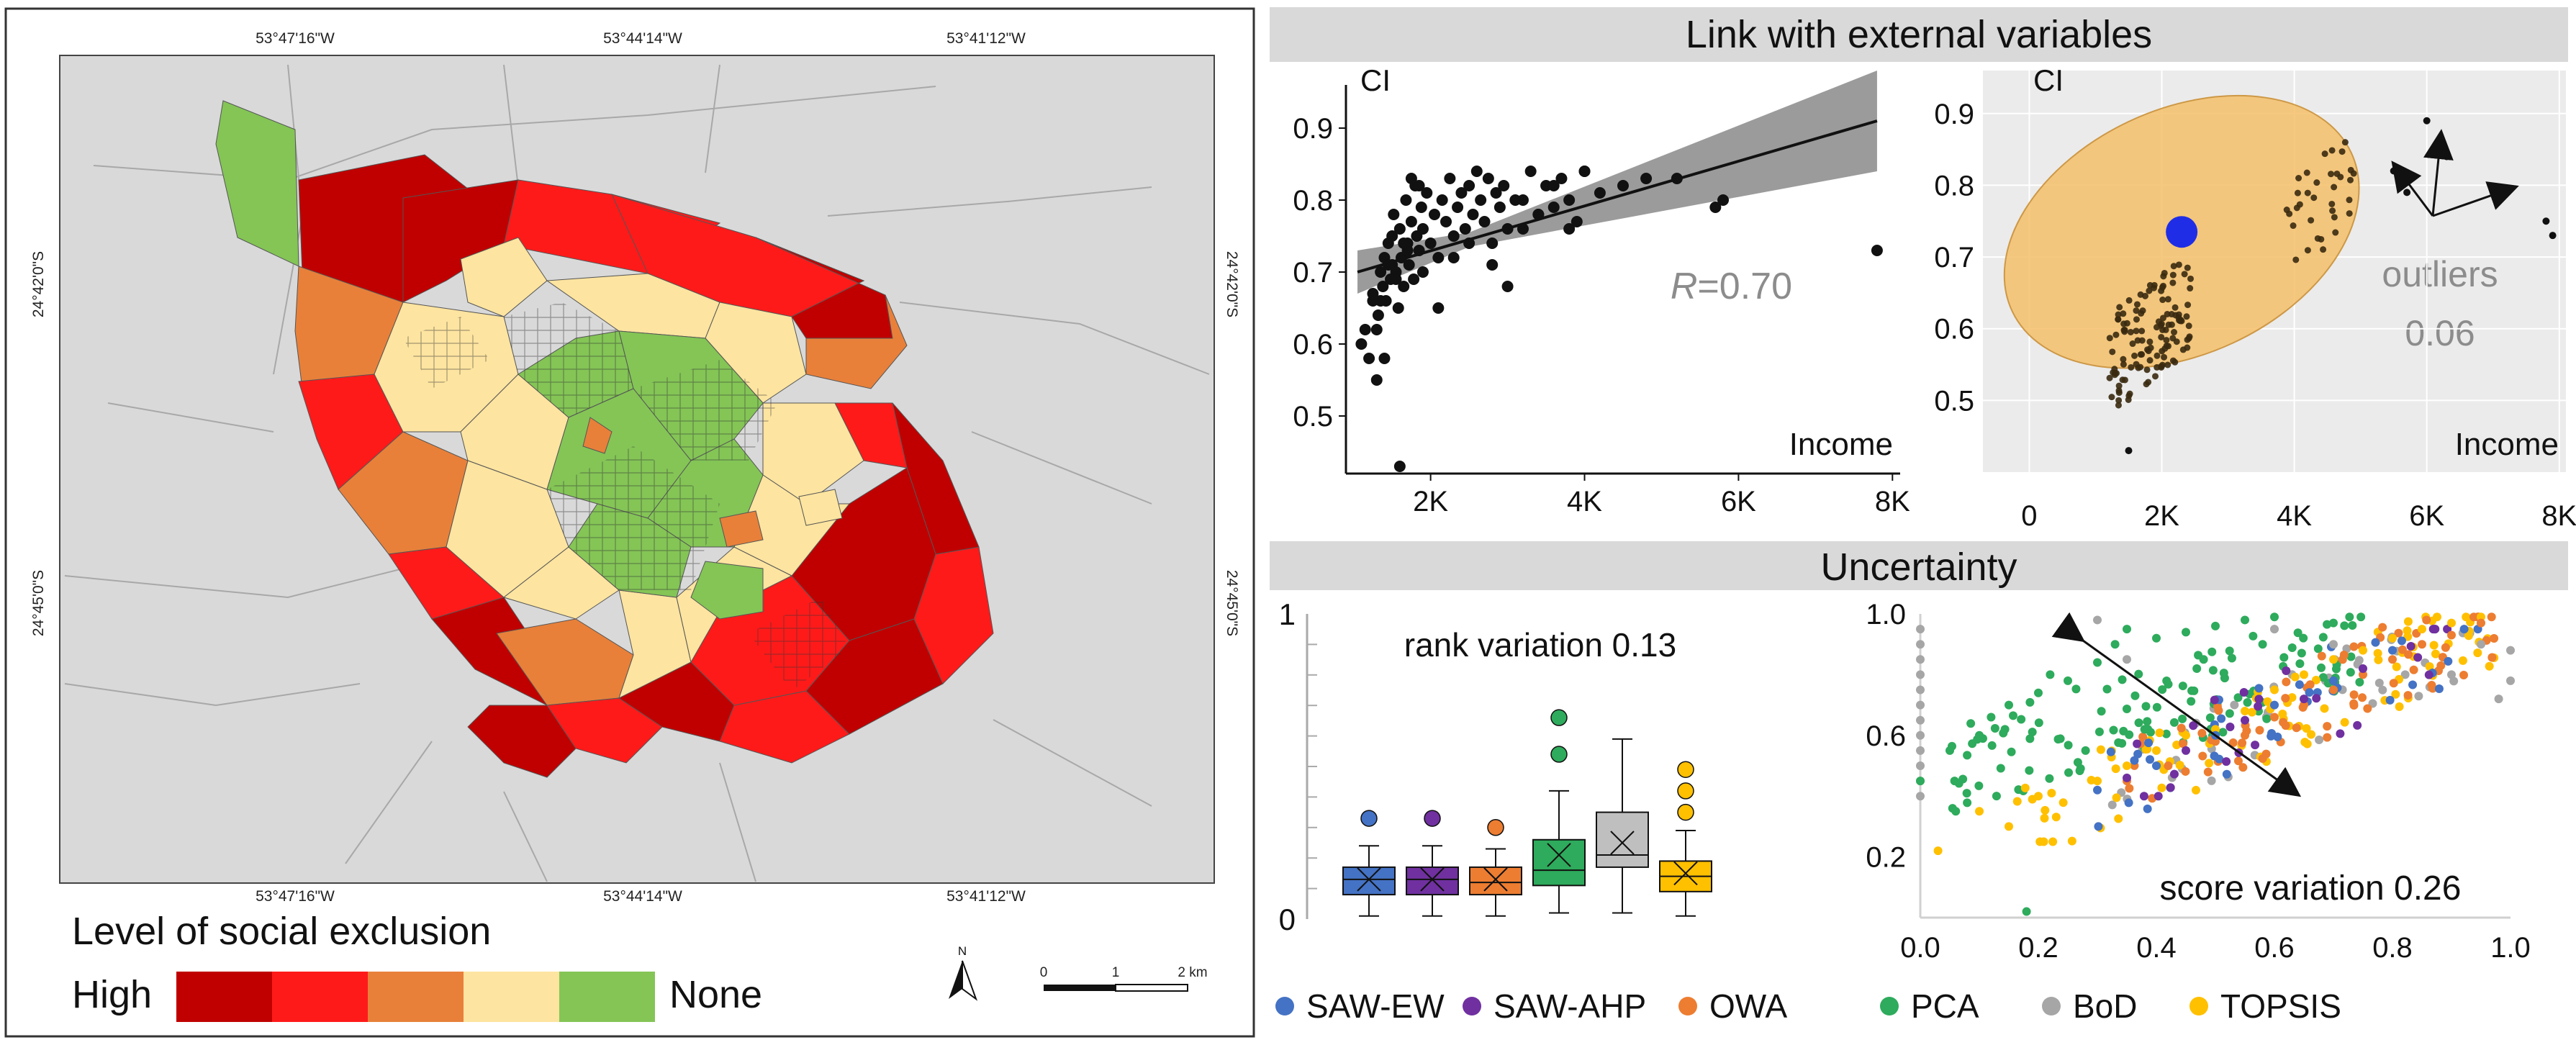 This screenshot has width=2576, height=1045. I want to click on legend-marker-saw-ew, so click(1284, 1006).